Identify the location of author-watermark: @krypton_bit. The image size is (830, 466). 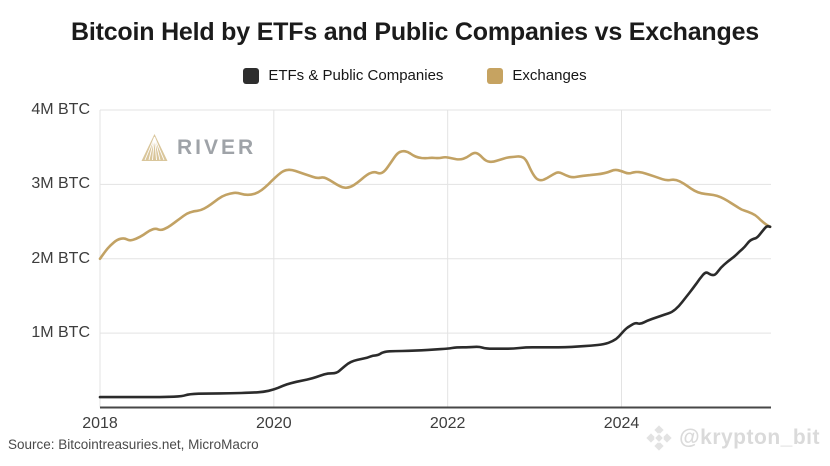
(732, 438).